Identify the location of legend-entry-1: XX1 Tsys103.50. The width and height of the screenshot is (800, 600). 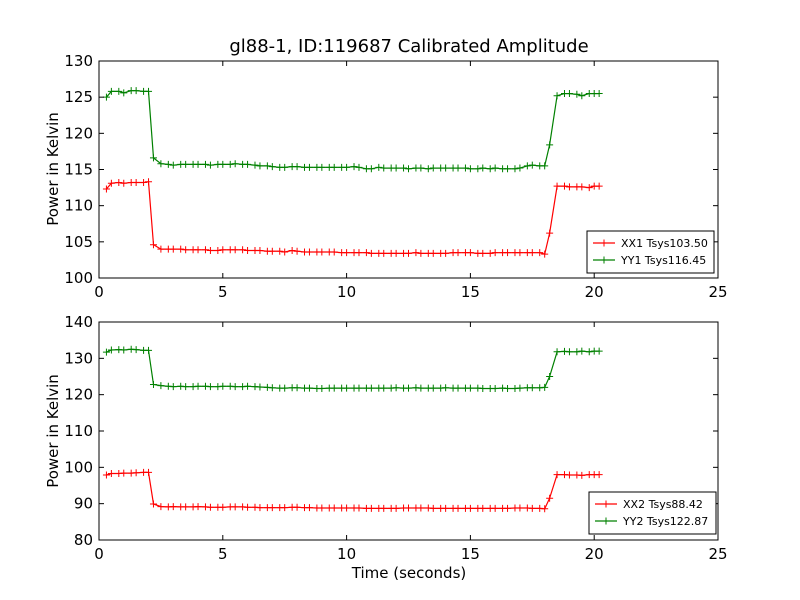
(650, 243).